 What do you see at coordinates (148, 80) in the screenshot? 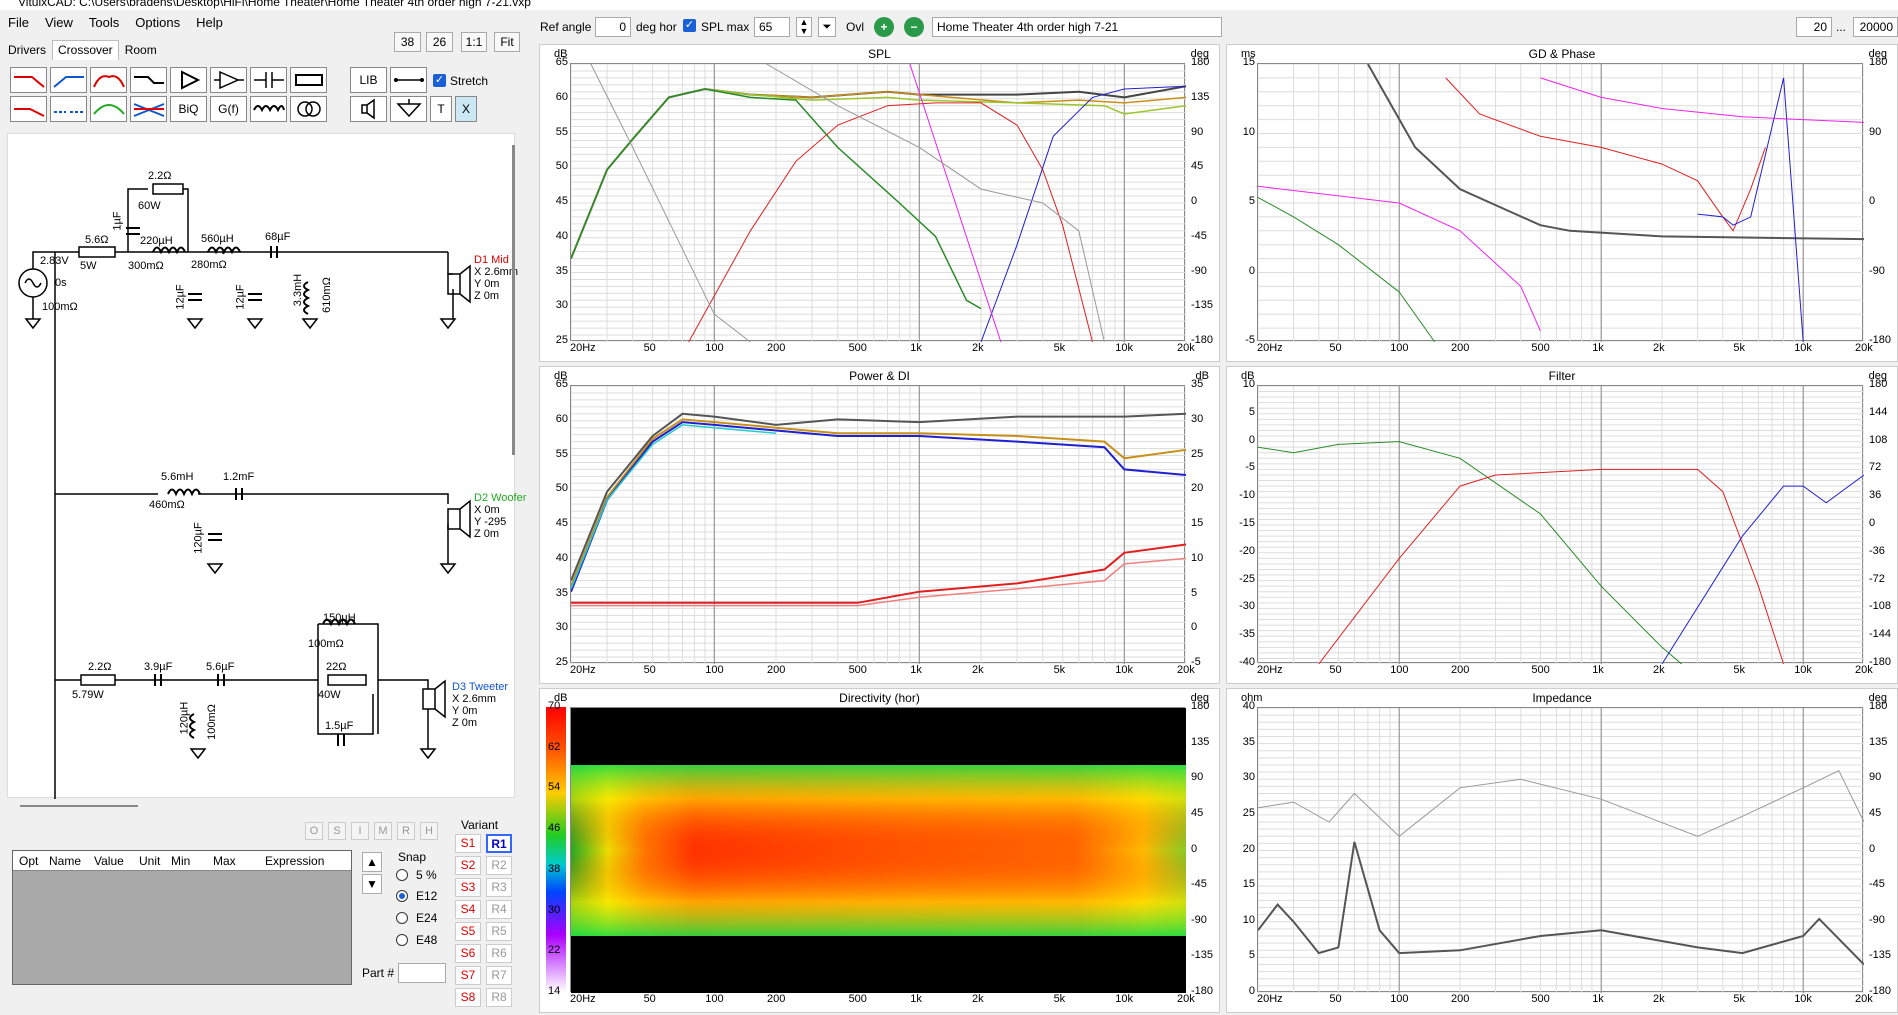
I see `shelf-icon` at bounding box center [148, 80].